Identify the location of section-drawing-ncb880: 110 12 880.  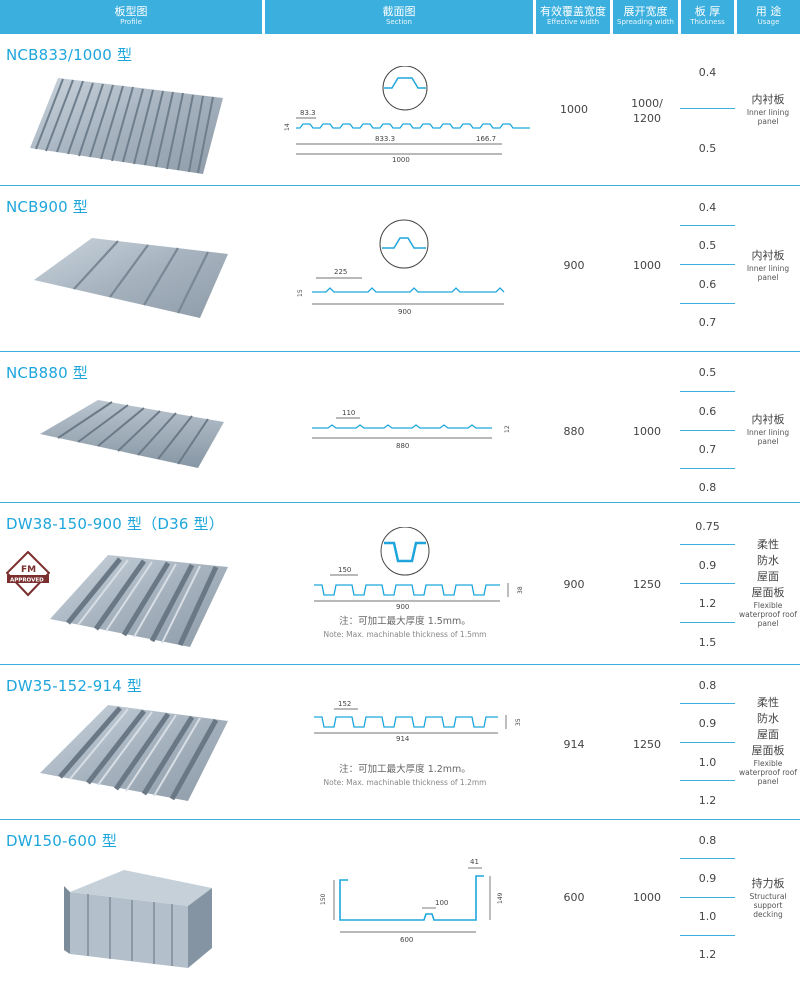
(411, 429).